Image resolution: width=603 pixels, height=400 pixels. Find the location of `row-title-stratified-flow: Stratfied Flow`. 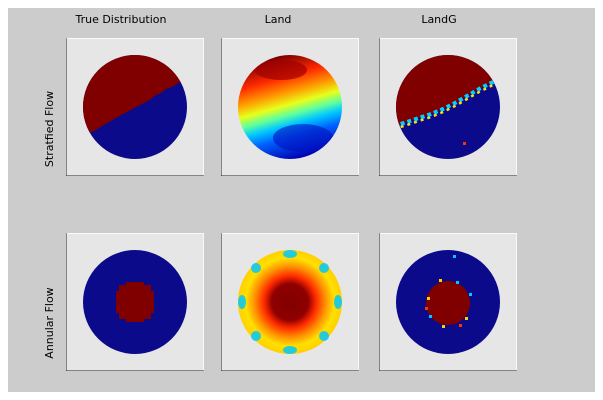

row-title-stratified-flow: Stratfied Flow is located at coordinates (49, 129).